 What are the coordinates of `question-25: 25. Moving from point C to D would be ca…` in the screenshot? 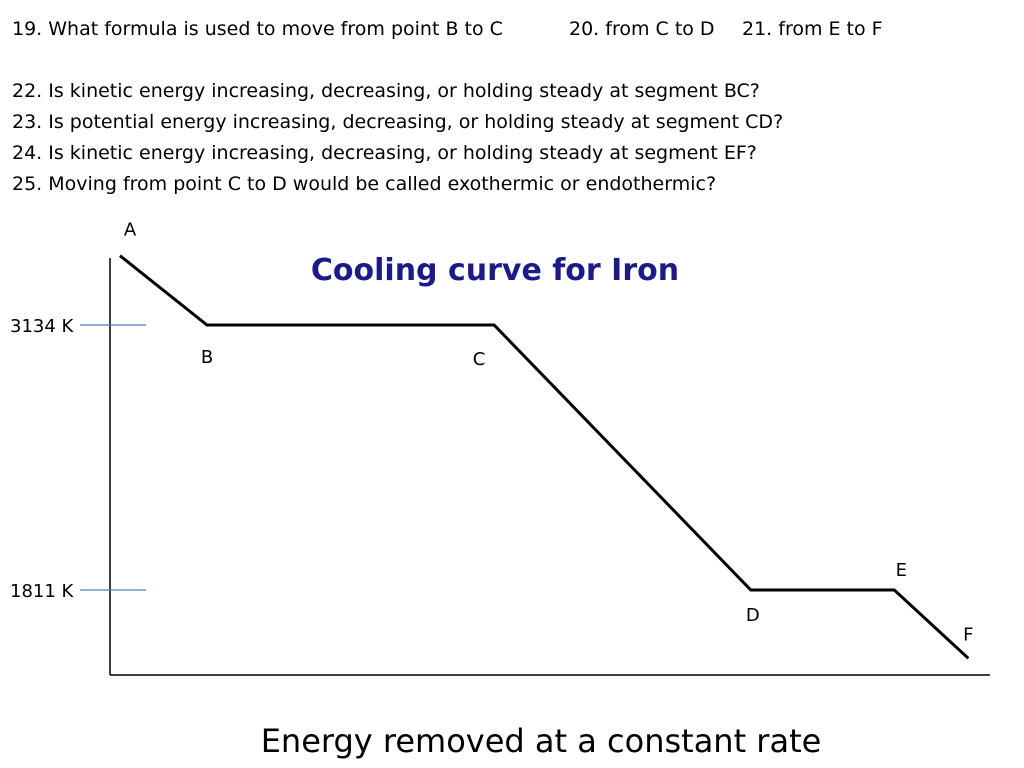 It's located at (364, 184).